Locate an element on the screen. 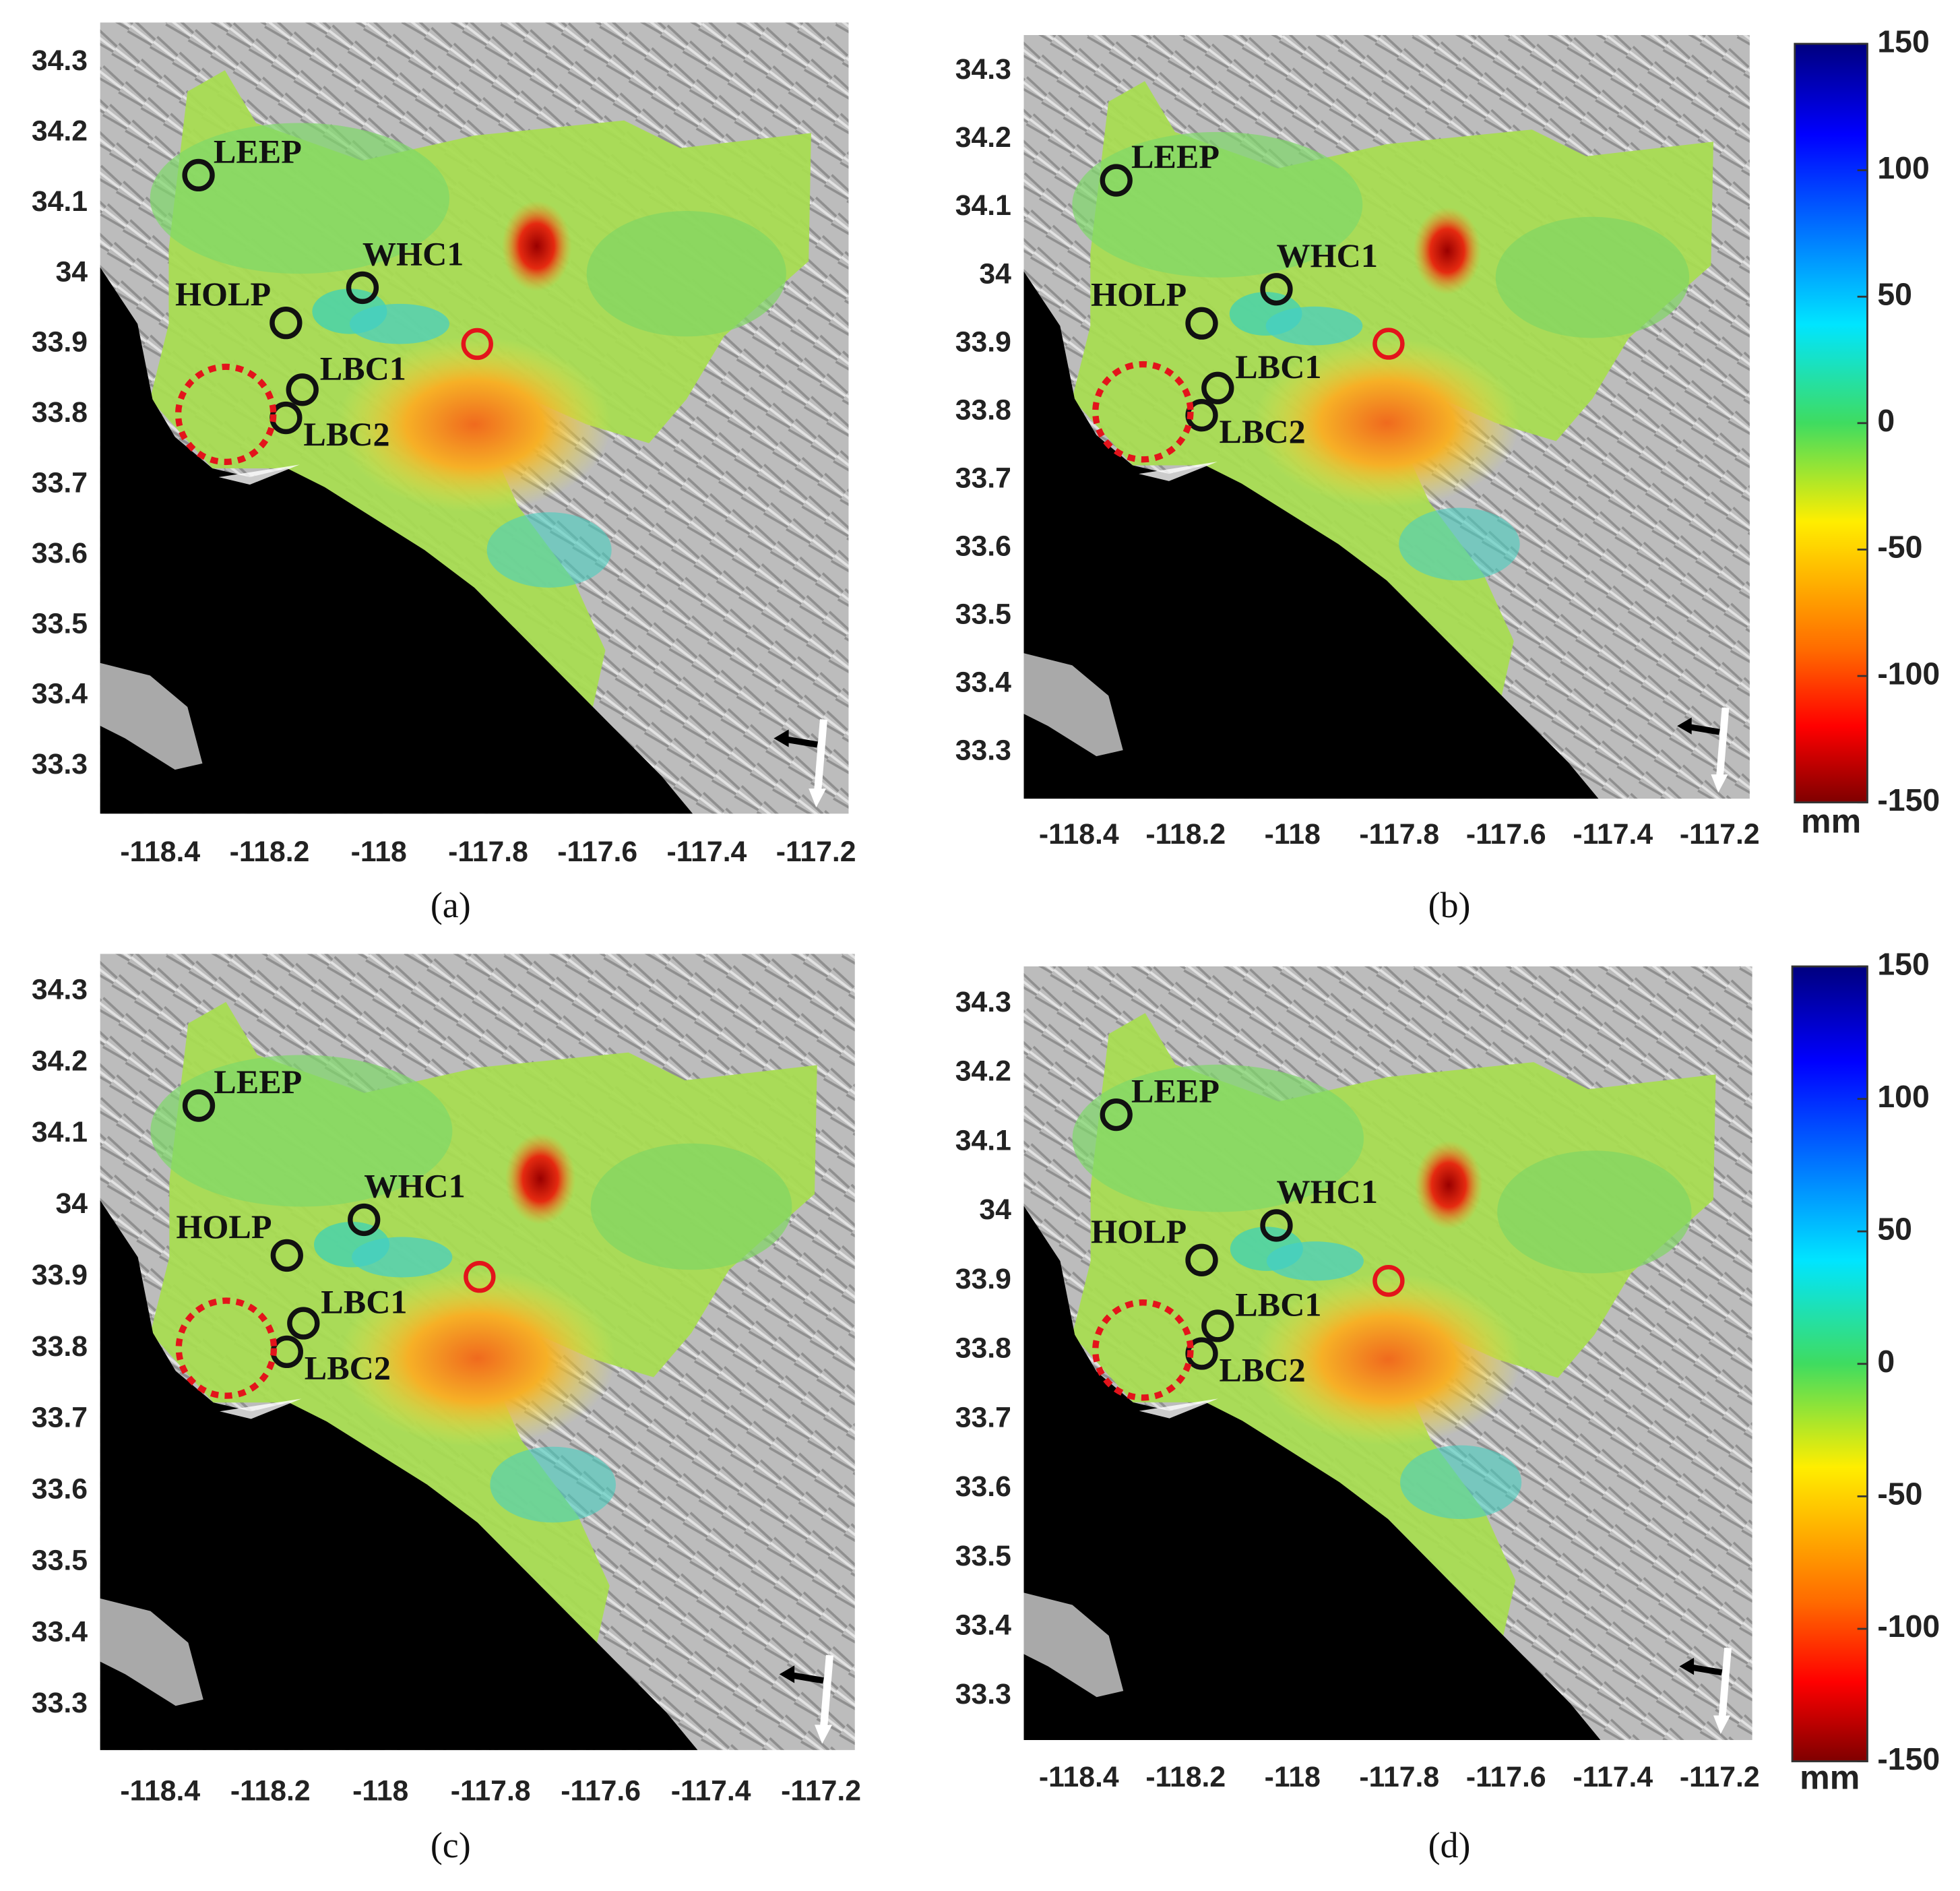  colorbar-tick-label: 100 is located at coordinates (1903, 1096).